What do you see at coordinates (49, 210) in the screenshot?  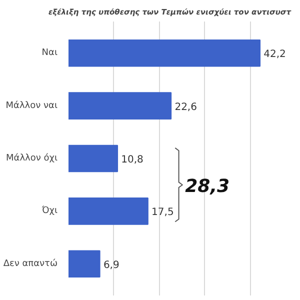 I see `y-tick-label: Όχι` at bounding box center [49, 210].